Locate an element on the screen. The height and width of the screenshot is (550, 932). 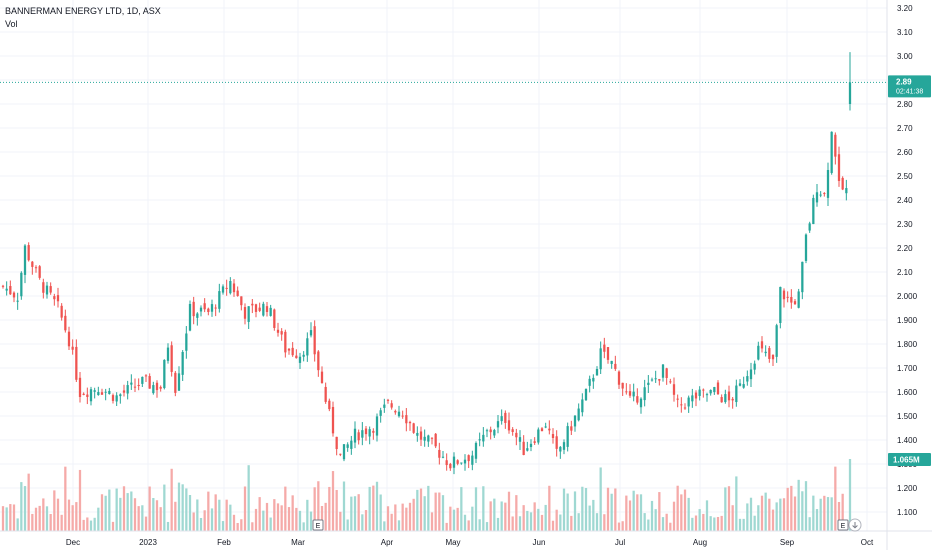
price-tick-label: 1.400 is located at coordinates (907, 440).